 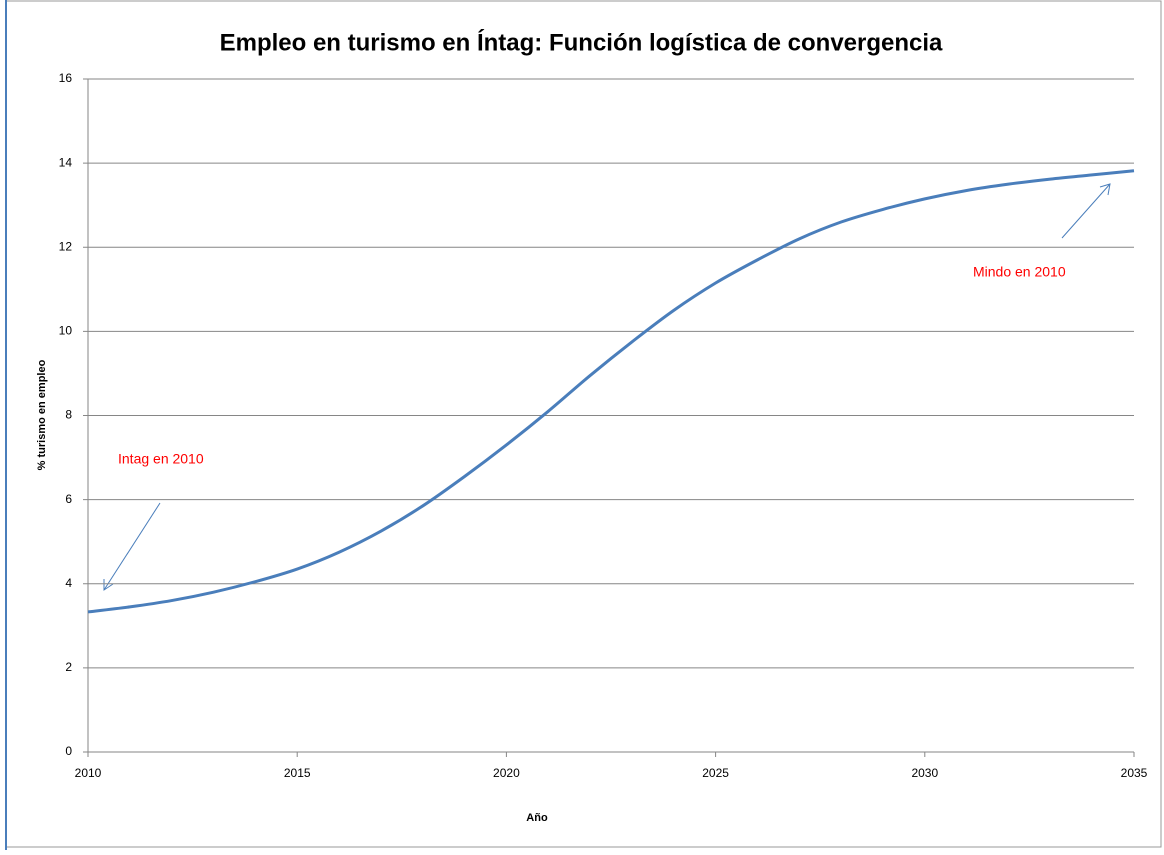 What do you see at coordinates (66, 331) in the screenshot?
I see `y-tick-label: 10` at bounding box center [66, 331].